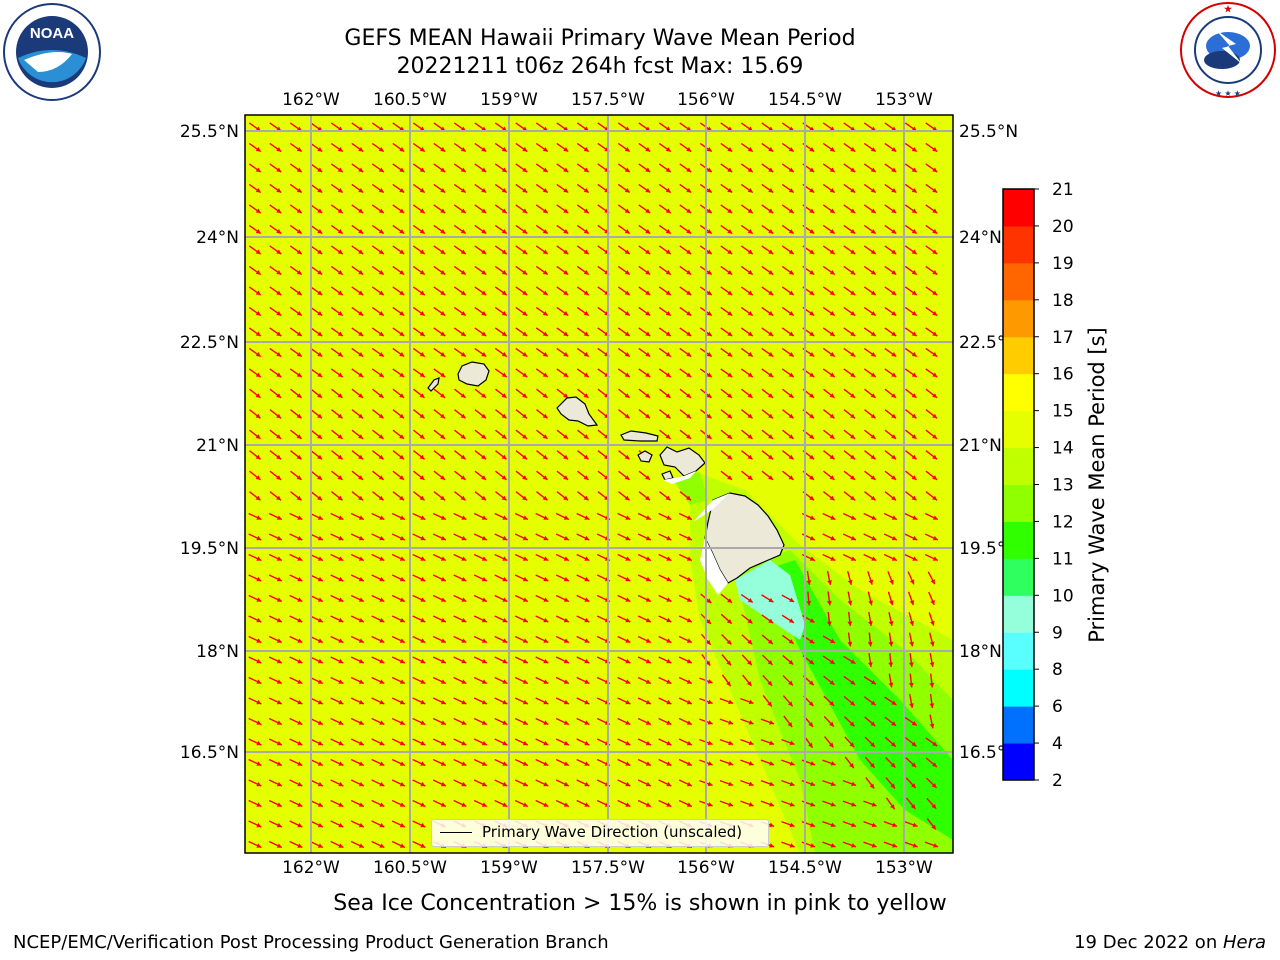 Image resolution: width=1280 pixels, height=960 pixels. Describe the element at coordinates (1228, 50) in the screenshot. I see `nws-logo-icon: ★ ★ ★ ★` at that location.